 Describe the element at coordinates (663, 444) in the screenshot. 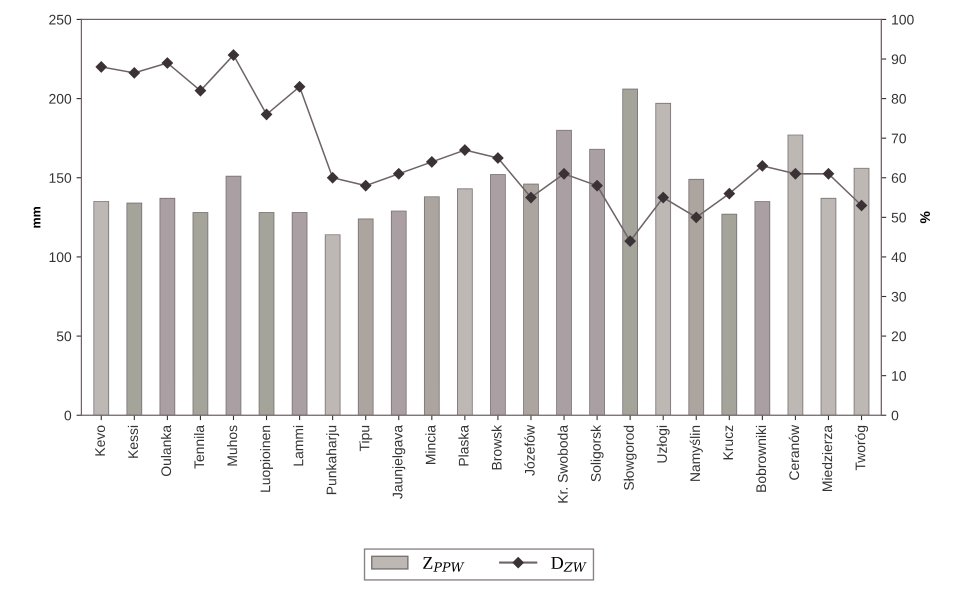

I see `x-tick-label: Uzłogi` at that location.